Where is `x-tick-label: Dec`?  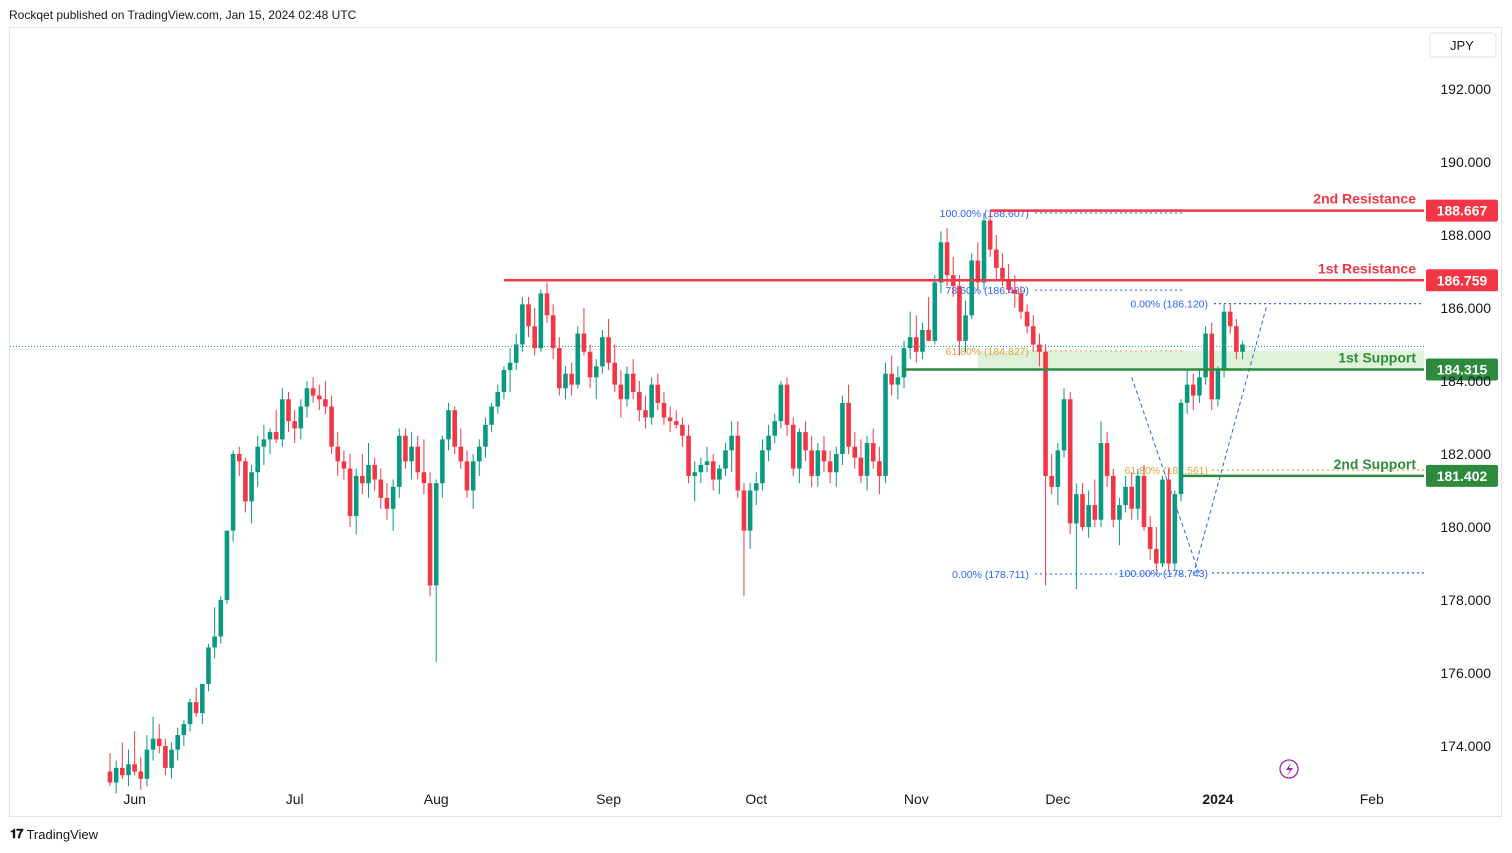
x-tick-label: Dec is located at coordinates (1057, 799).